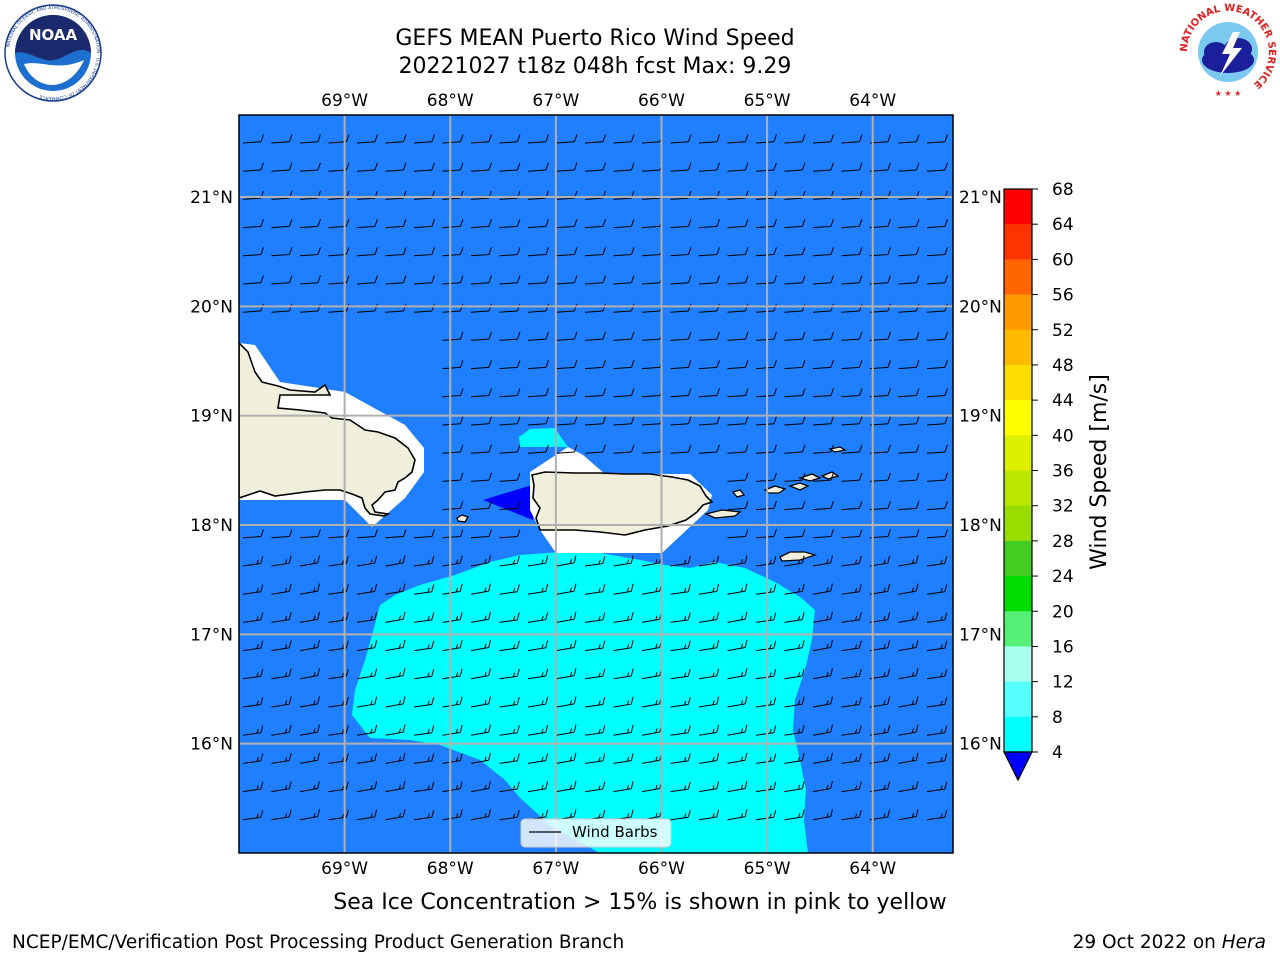  What do you see at coordinates (767, 101) in the screenshot?
I see `longitude-label: 65°W` at bounding box center [767, 101].